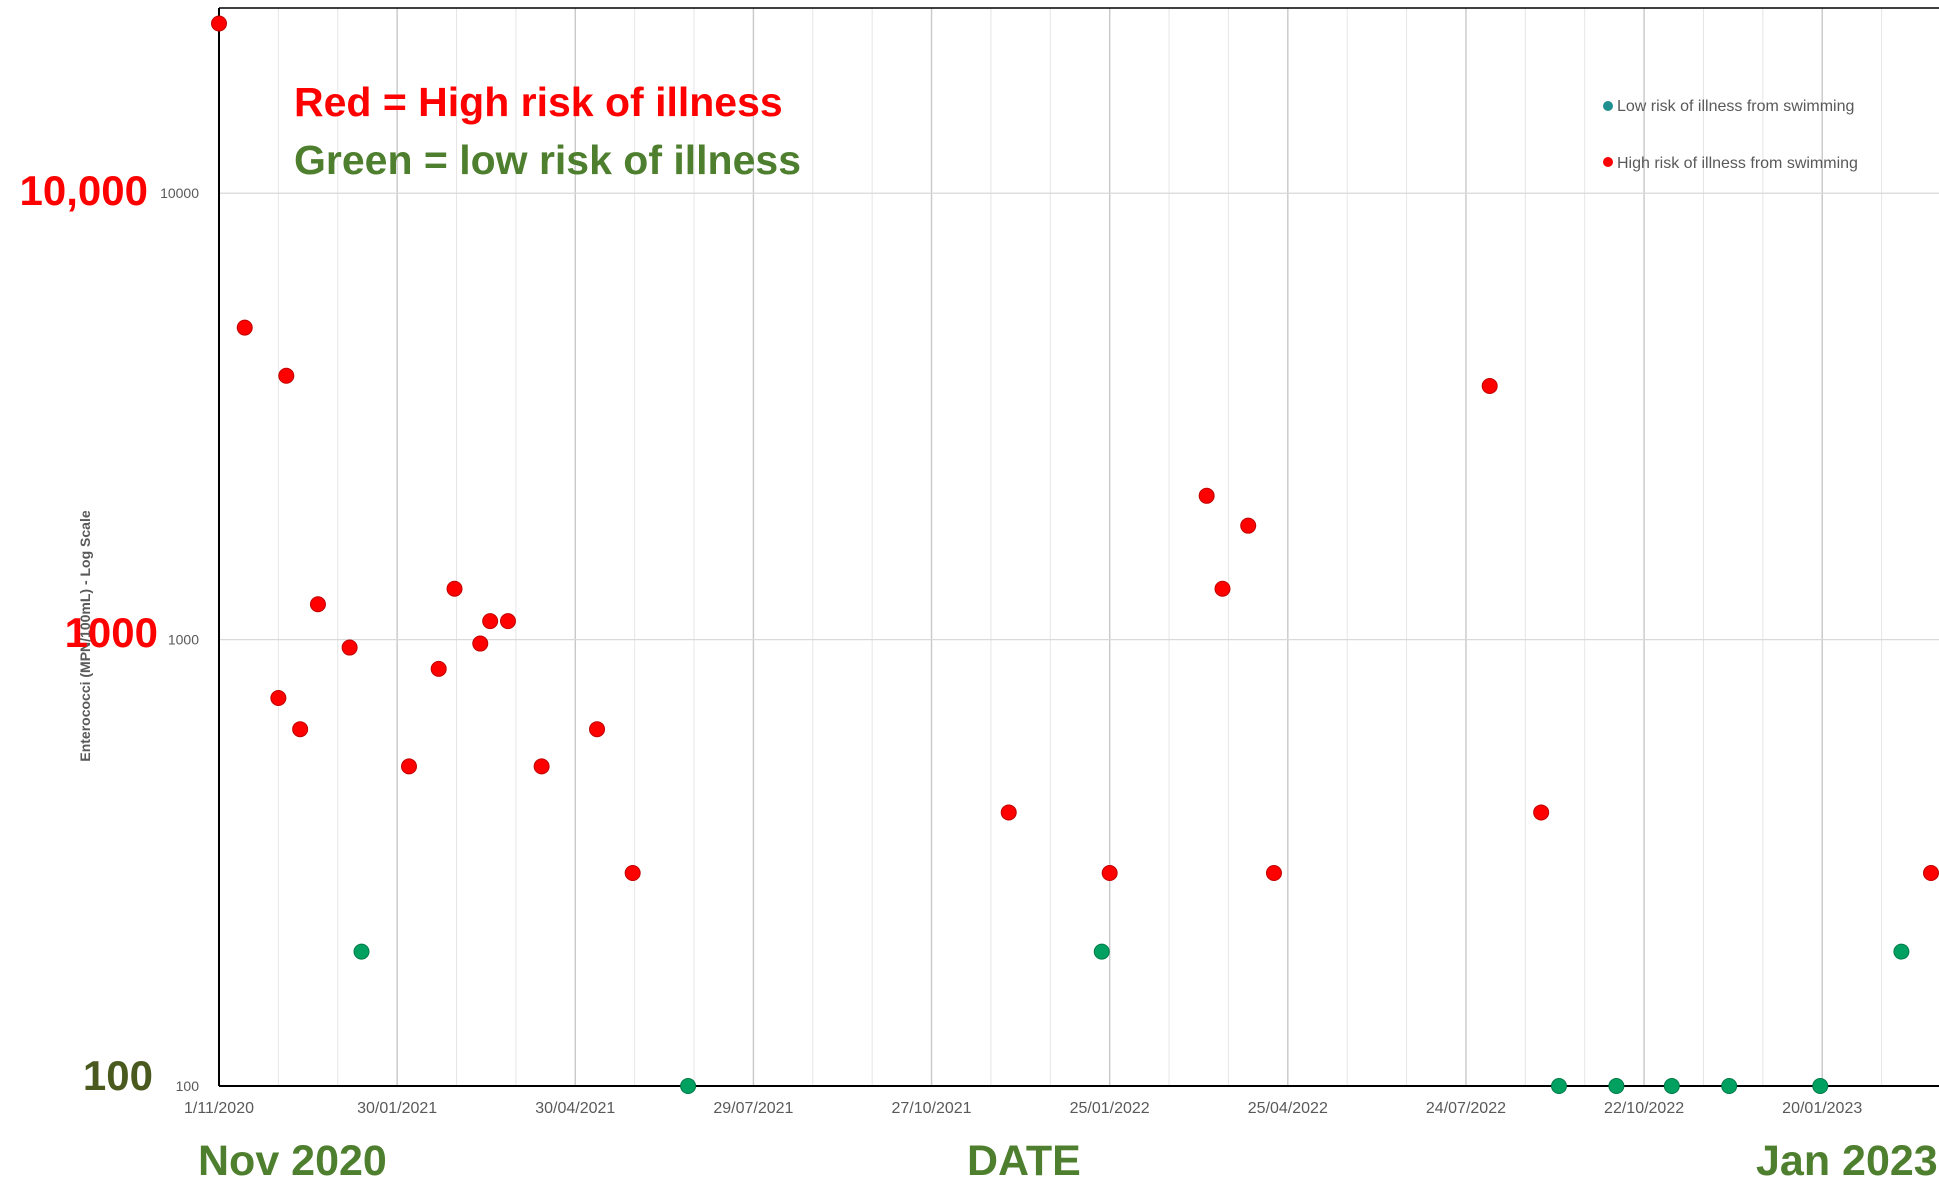  I want to click on x-tick-label: 30/04/2021, so click(575, 1108).